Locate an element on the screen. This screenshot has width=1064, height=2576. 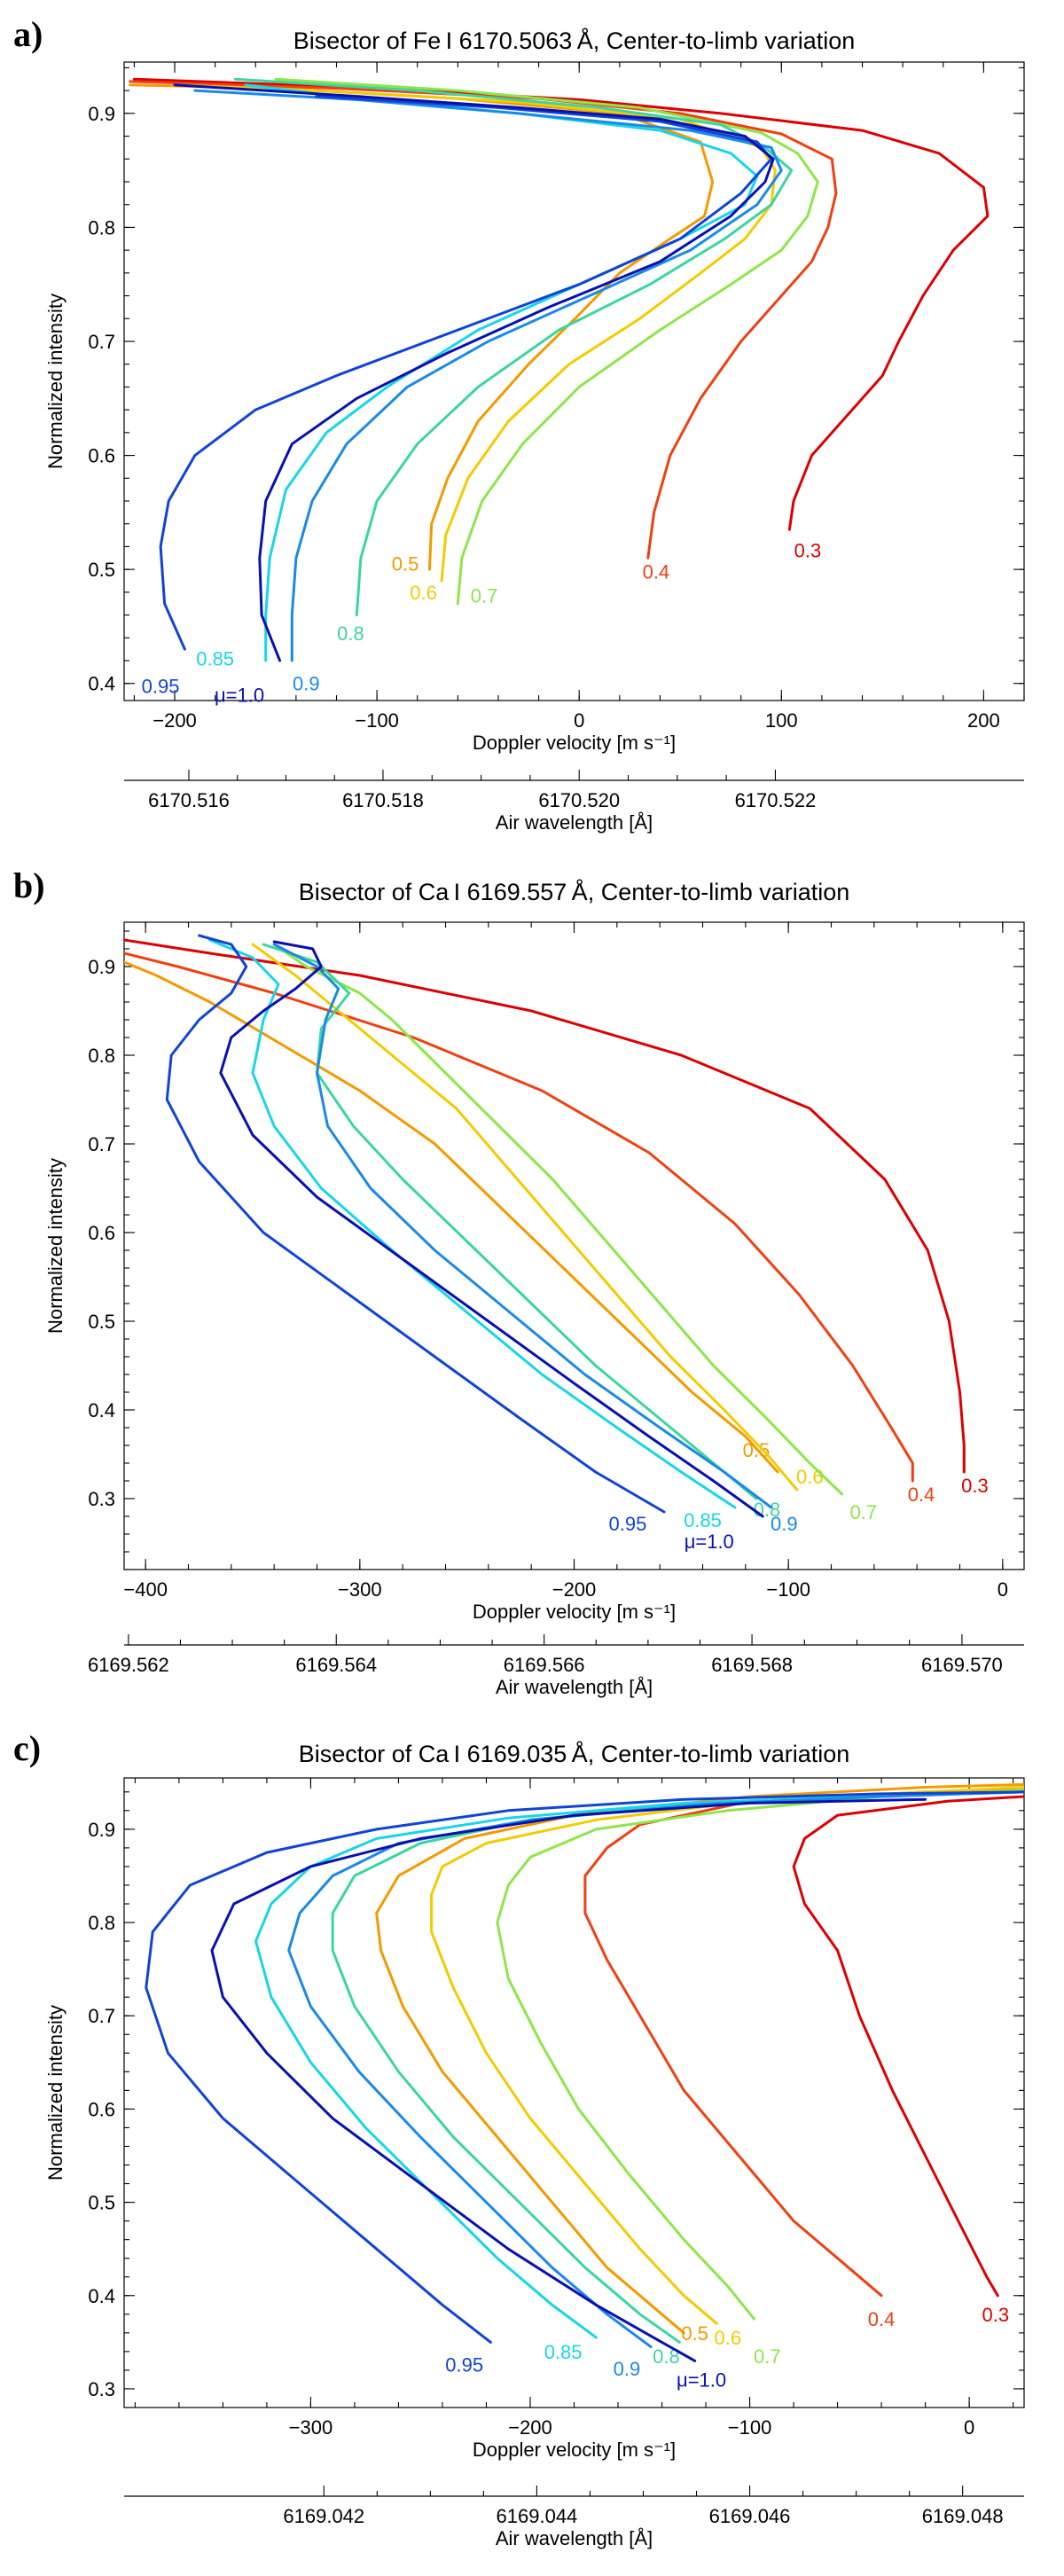
series-label: μ=1.0 is located at coordinates (701, 2380).